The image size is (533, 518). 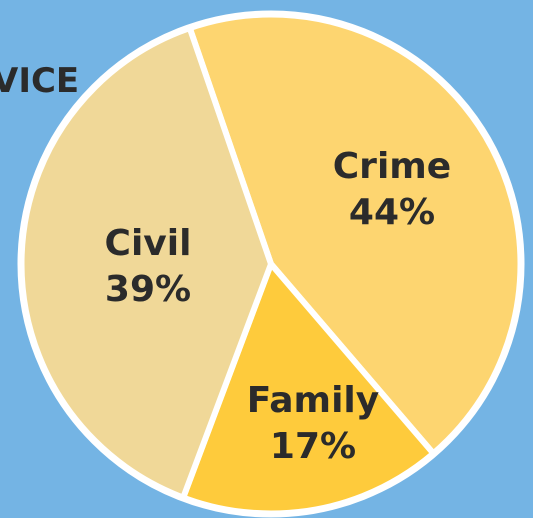 What do you see at coordinates (392, 166) in the screenshot?
I see `slice-label: Crime` at bounding box center [392, 166].